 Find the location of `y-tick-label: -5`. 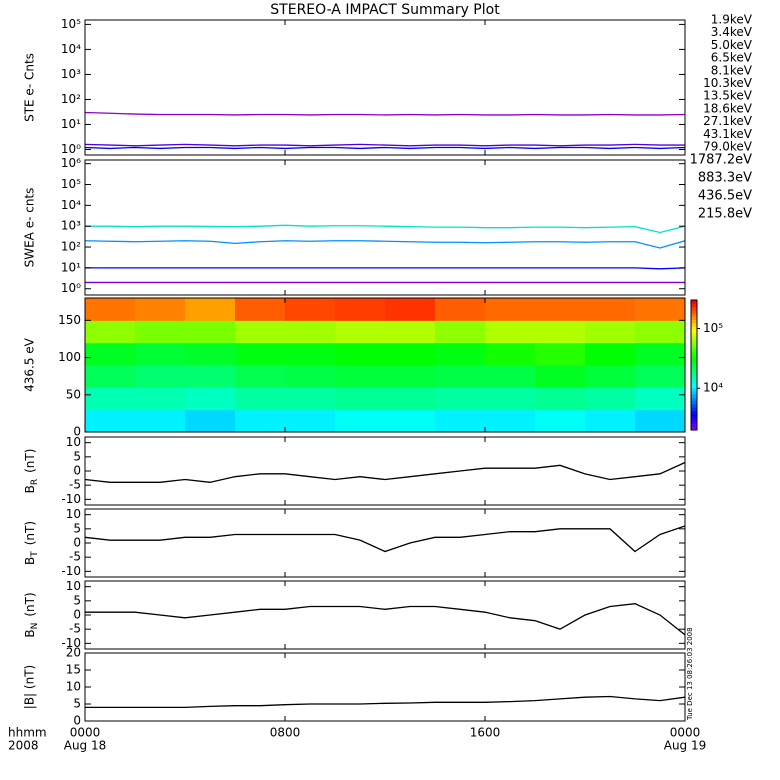

y-tick-label: -5 is located at coordinates (75, 485).